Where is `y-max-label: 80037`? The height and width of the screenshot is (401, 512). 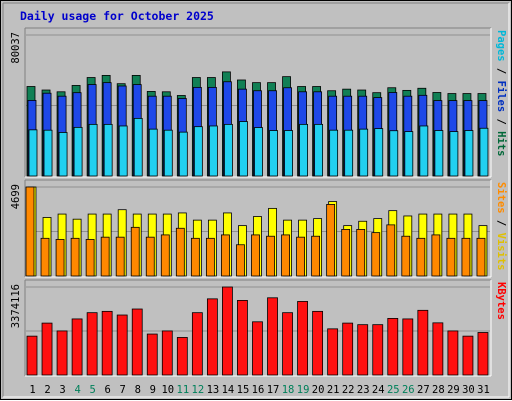
y-max-label: 80037 is located at coordinates (16, 48).